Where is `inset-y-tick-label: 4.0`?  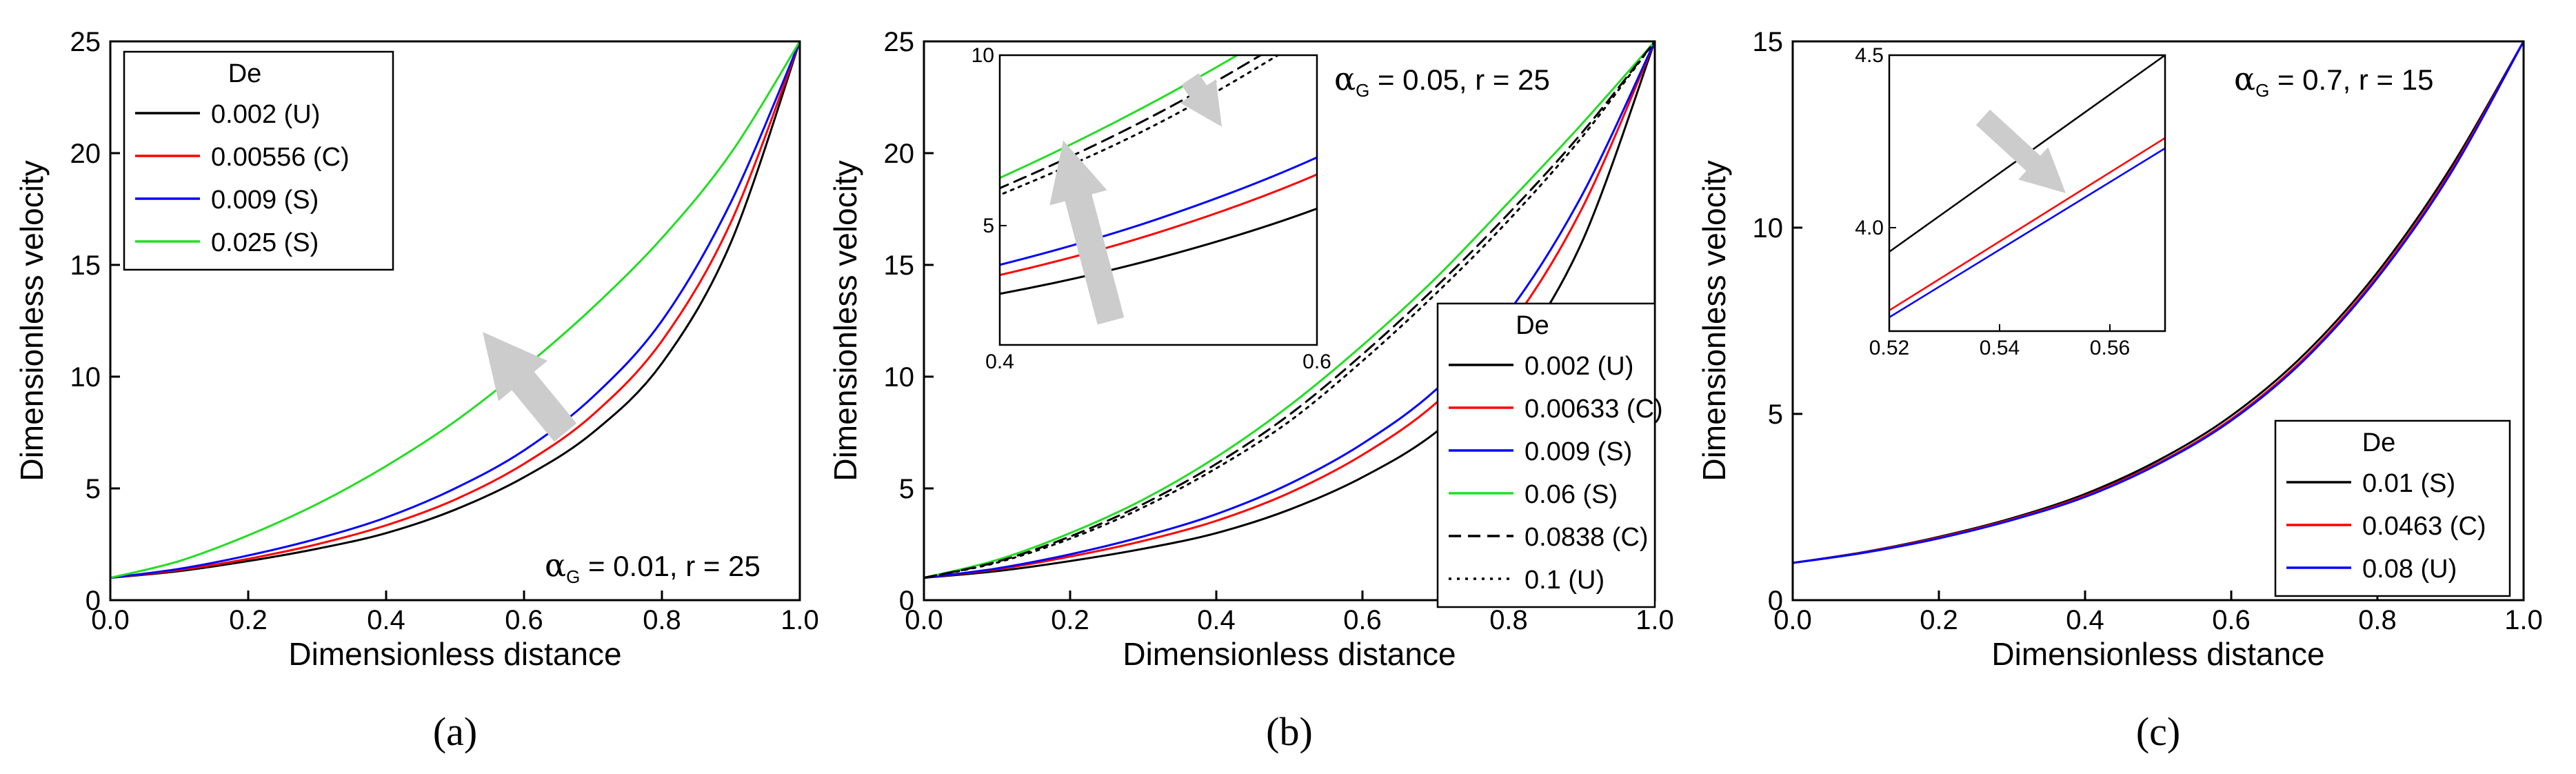
inset-y-tick-label: 4.0 is located at coordinates (1869, 228).